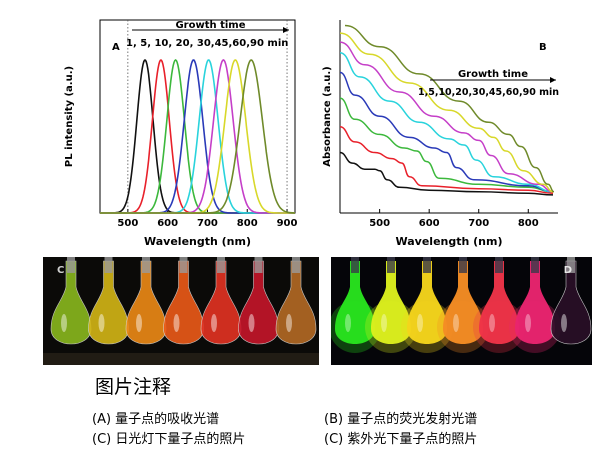  I want to click on photo-label-d: D, so click(567, 270).